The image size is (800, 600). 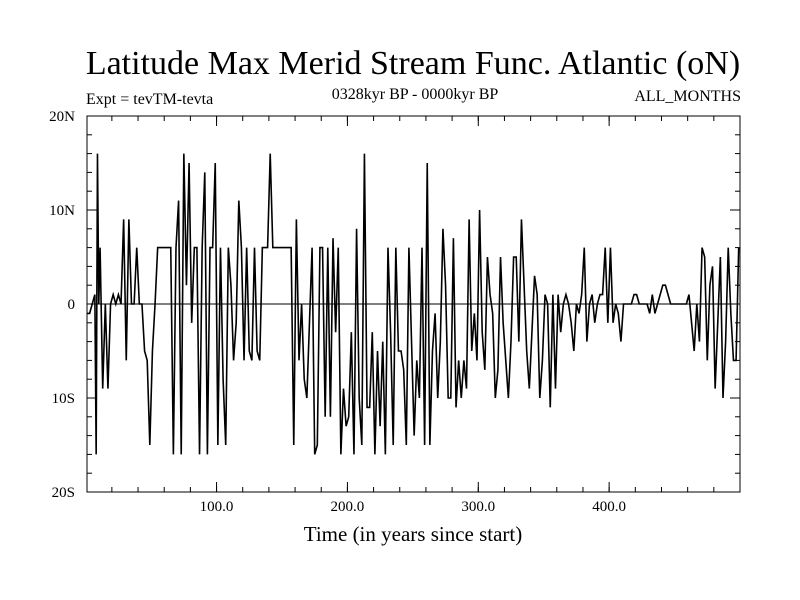 I want to click on x-tick-label: 400.0, so click(x=609, y=507).